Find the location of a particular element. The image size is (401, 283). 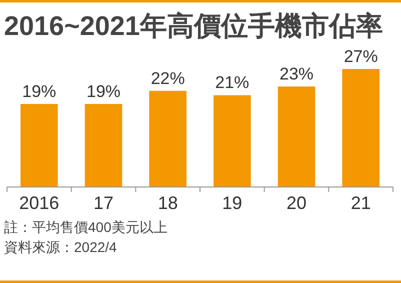

source-note: 資料來源：2022/4 is located at coordinates (61, 247).